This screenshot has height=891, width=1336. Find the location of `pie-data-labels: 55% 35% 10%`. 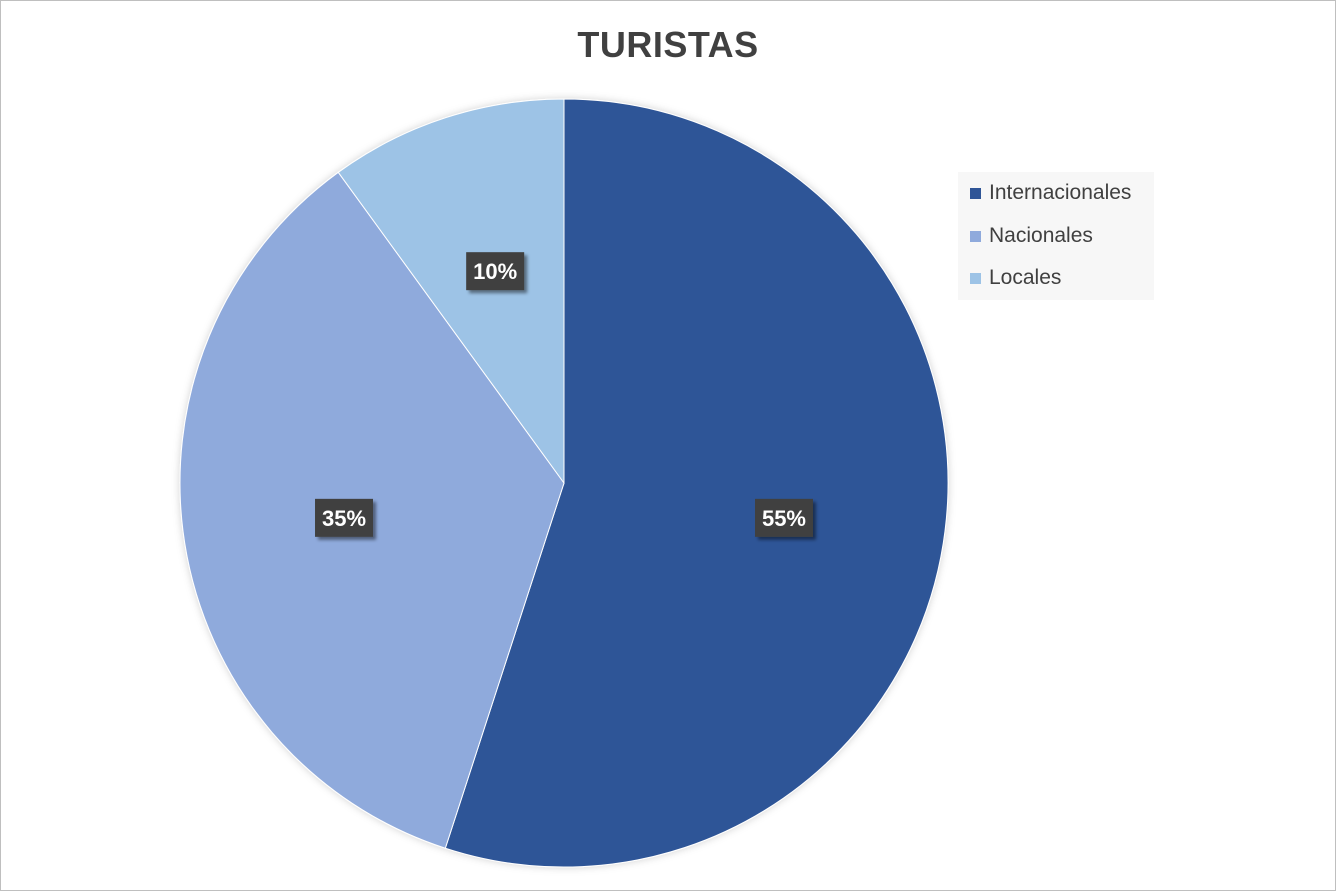

pie-data-labels: 55% 35% 10% is located at coordinates (564, 394).